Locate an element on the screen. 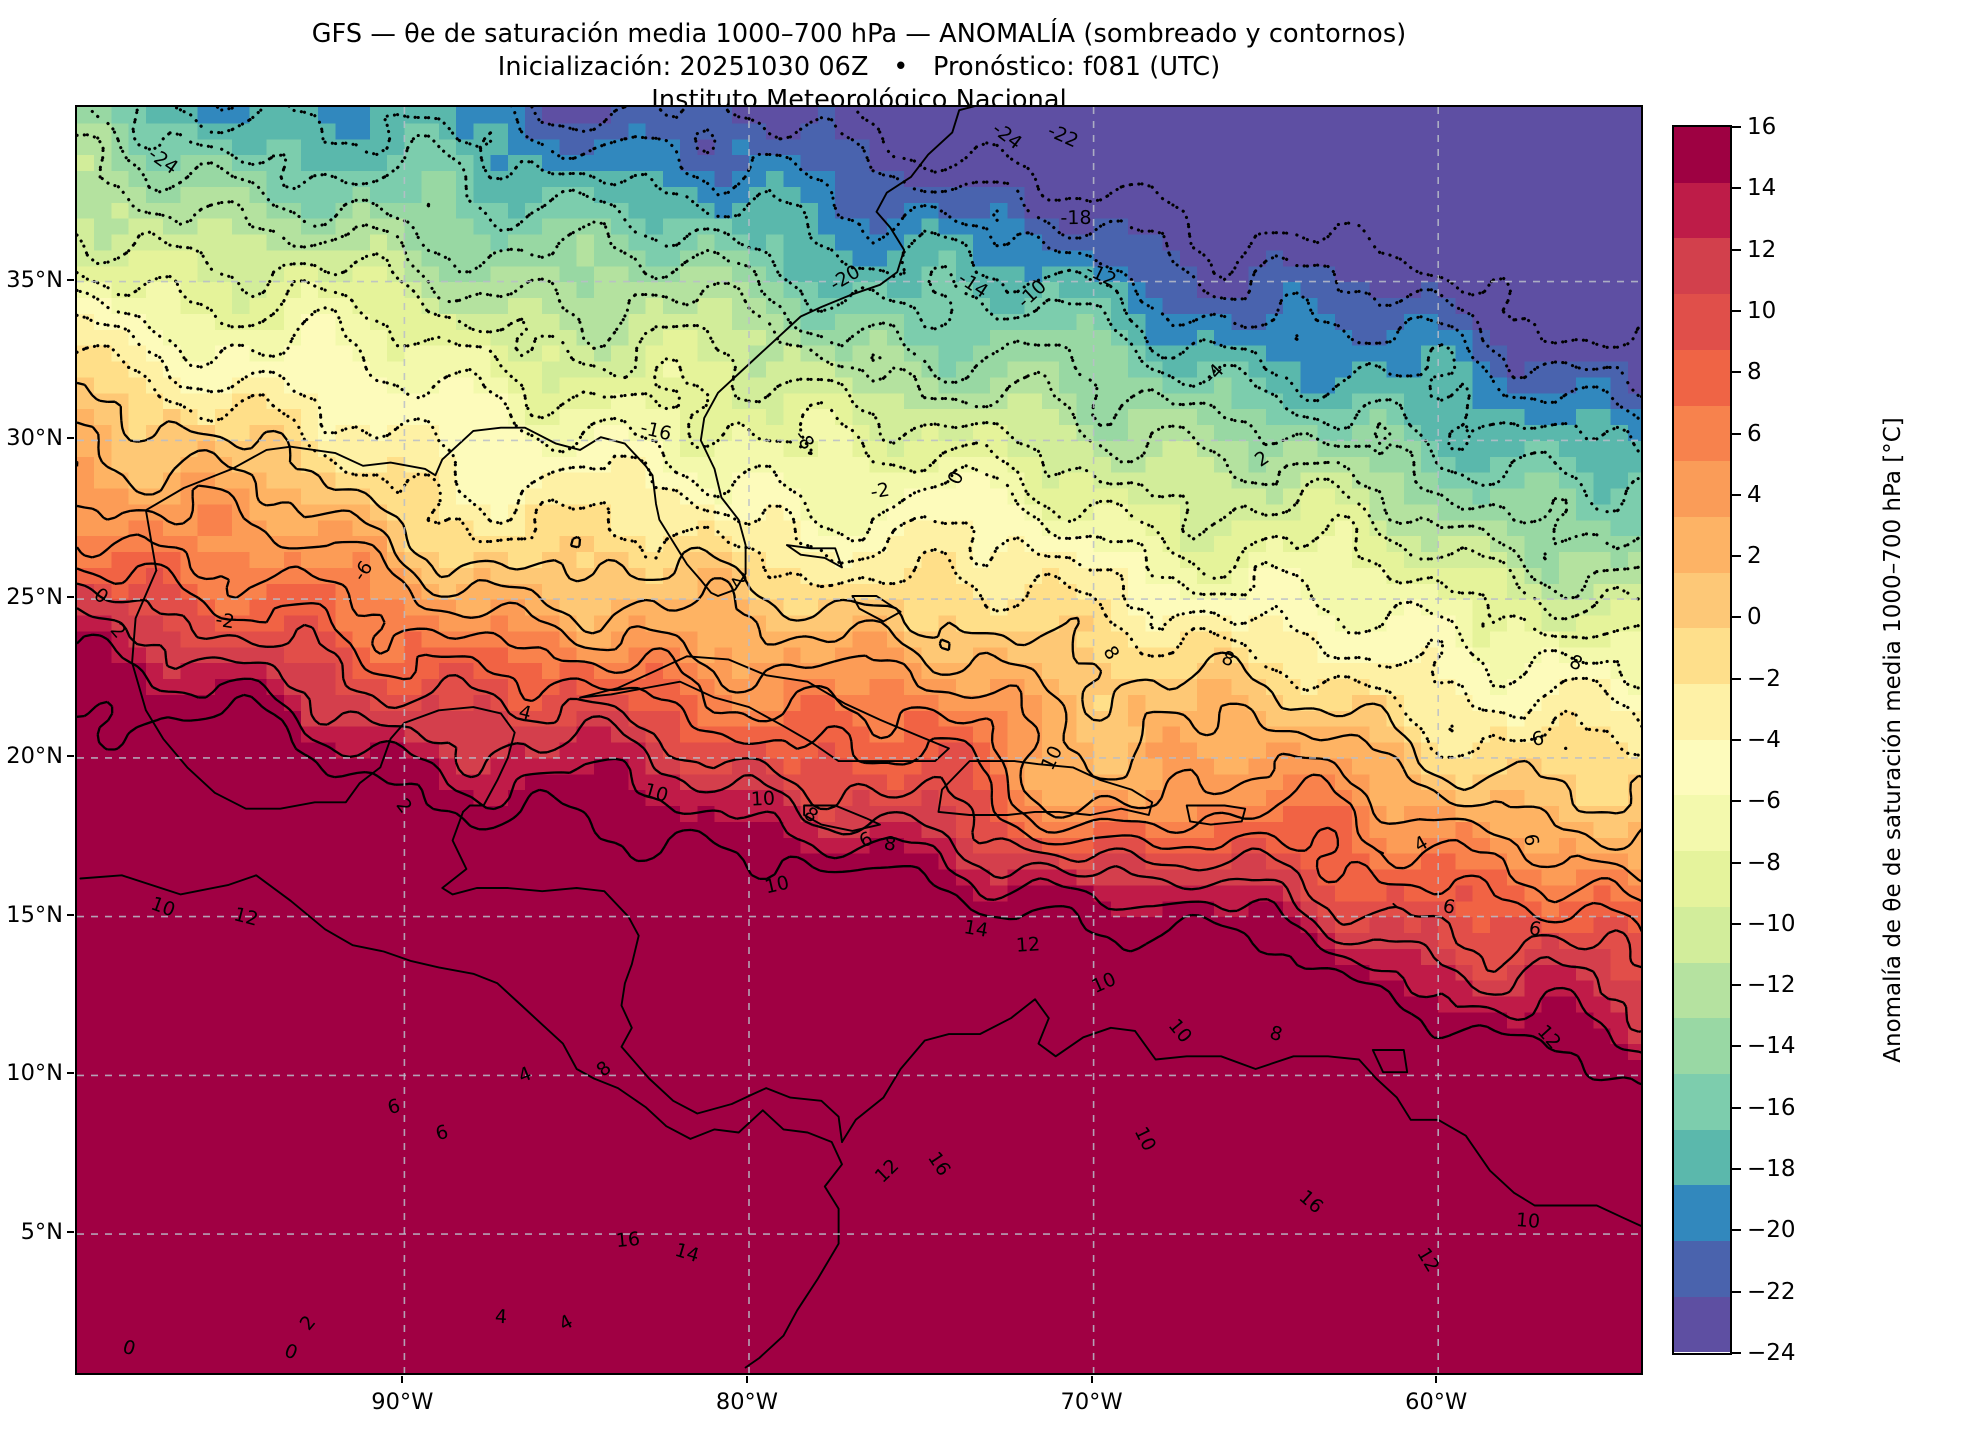  colorbar-tick-label: −14 is located at coordinates (1771, 1046).